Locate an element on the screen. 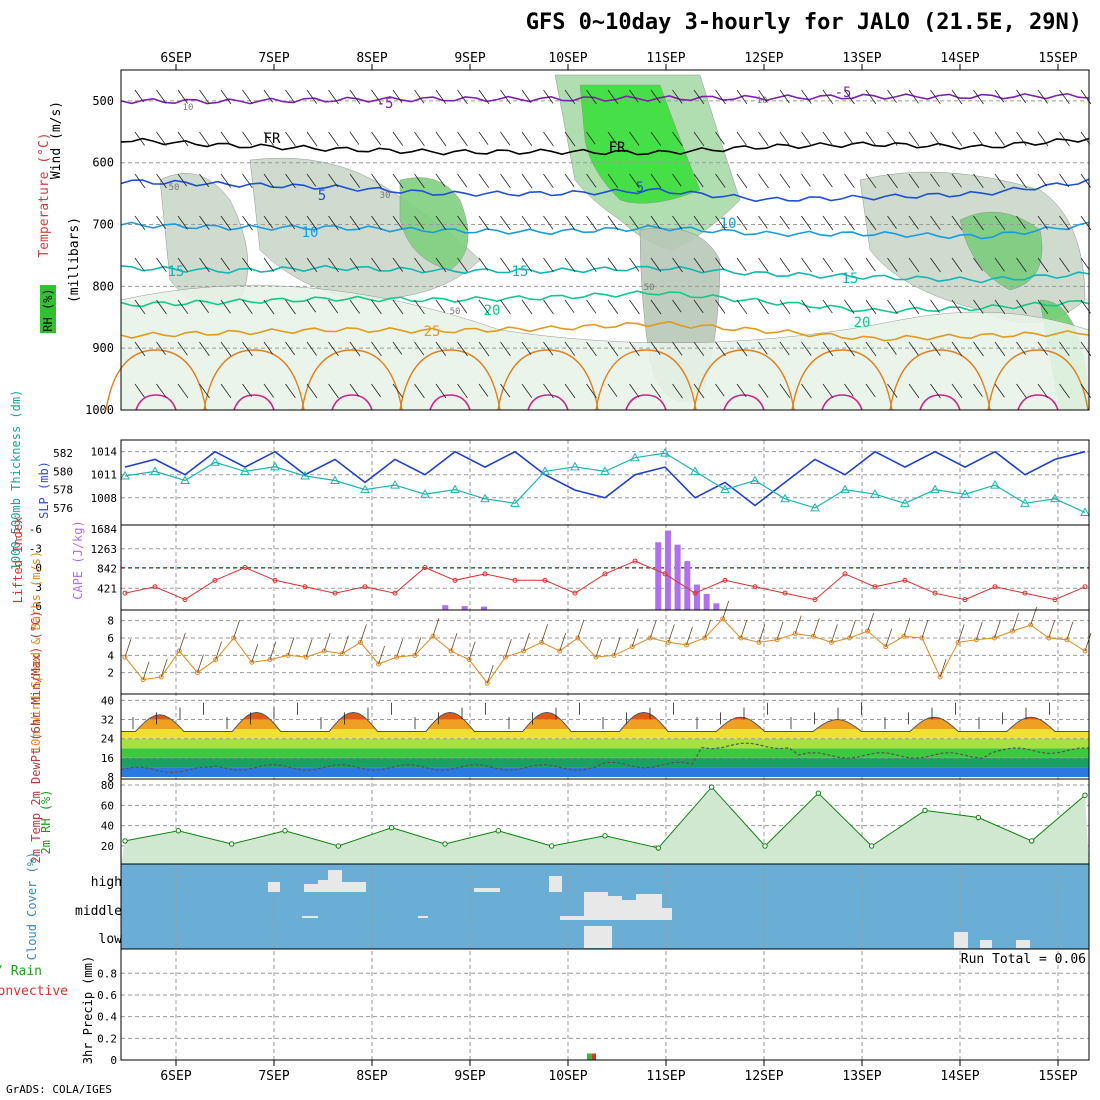 The image size is (1100, 1100). date-label-bottom: 15SEP is located at coordinates (1057, 1076).